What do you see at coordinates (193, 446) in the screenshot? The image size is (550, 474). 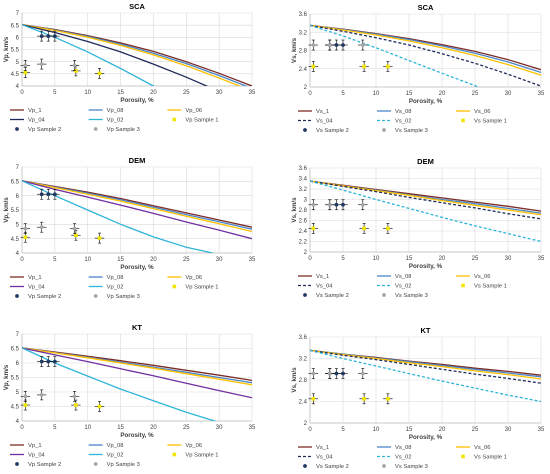 I see `legend-label: Vp_06` at bounding box center [193, 446].